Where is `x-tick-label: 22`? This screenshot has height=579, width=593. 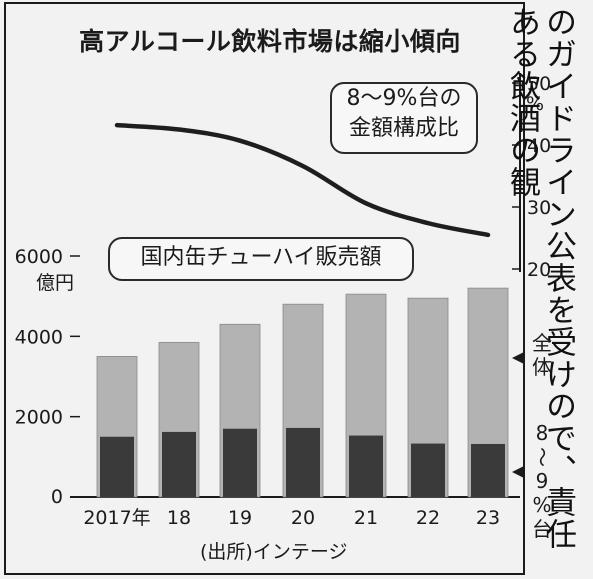 x-tick-label: 22 is located at coordinates (428, 518).